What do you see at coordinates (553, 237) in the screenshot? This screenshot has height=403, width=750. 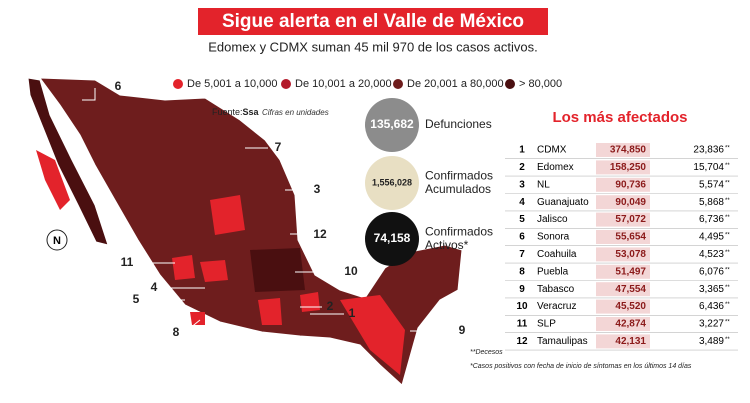 I see `state: Sonora` at bounding box center [553, 237].